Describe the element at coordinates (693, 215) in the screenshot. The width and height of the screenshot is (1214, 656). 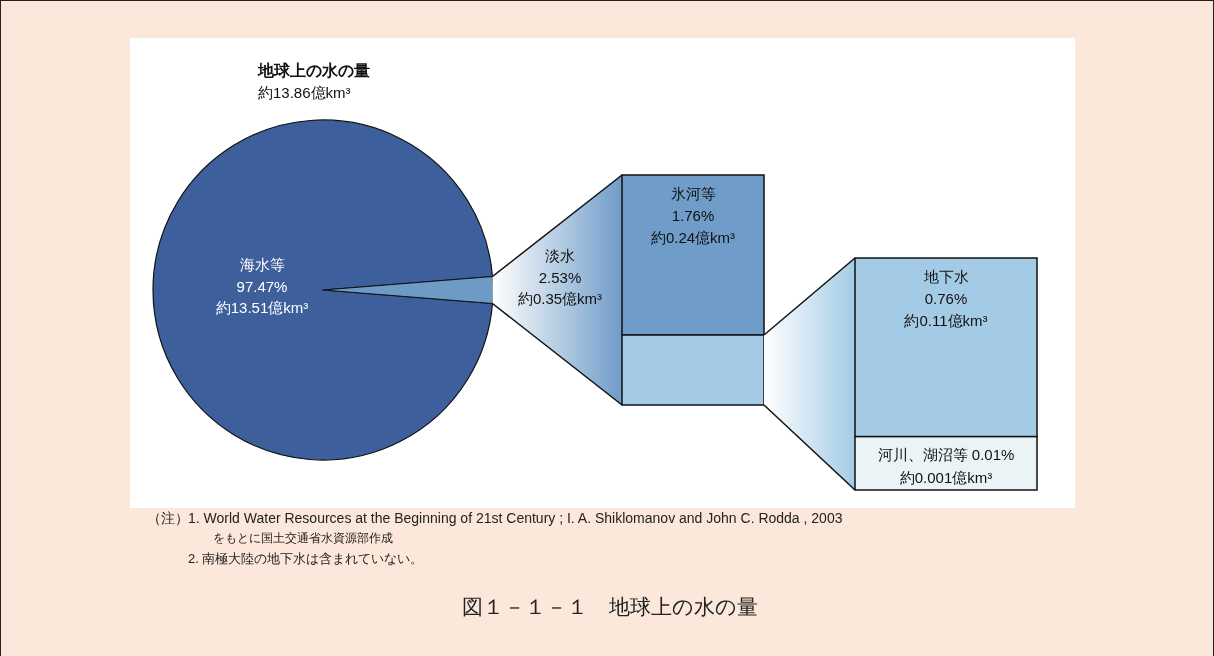
I see `data-label: 1.76%` at that location.